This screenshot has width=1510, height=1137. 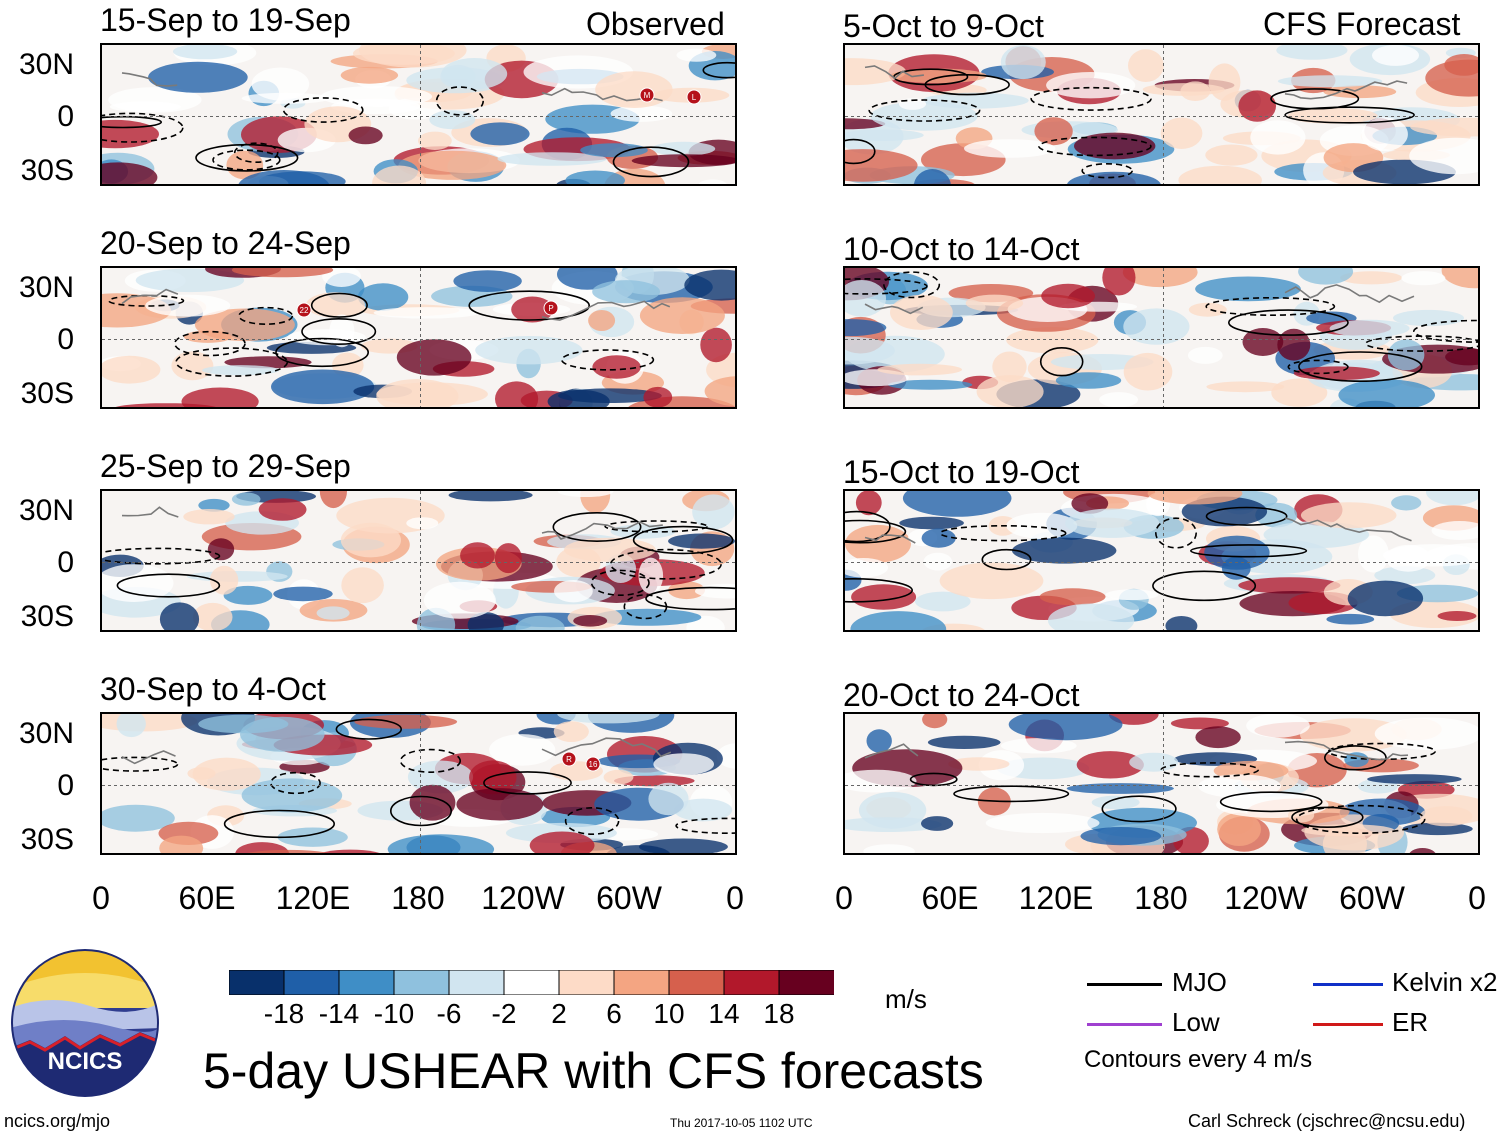 I want to click on lat-label-30s: 30S, so click(x=47, y=393).